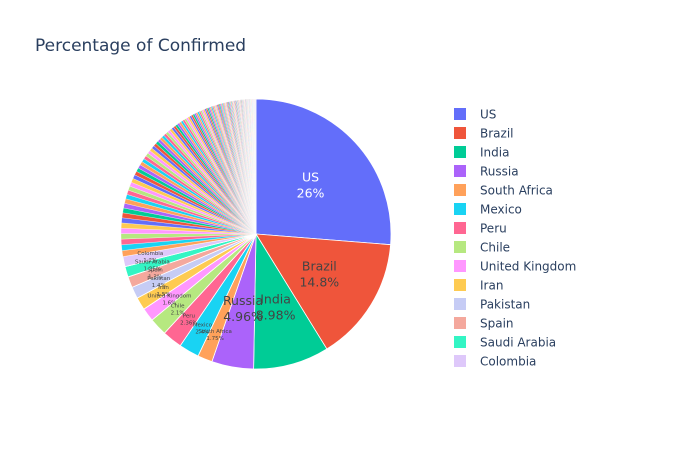  What do you see at coordinates (243, 316) in the screenshot?
I see `slice-label-percent: 4.96%` at bounding box center [243, 316].